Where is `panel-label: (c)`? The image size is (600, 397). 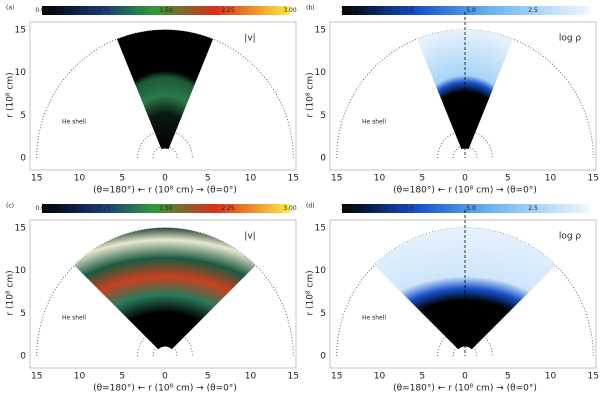 panel-label: (c) is located at coordinates (10, 206).